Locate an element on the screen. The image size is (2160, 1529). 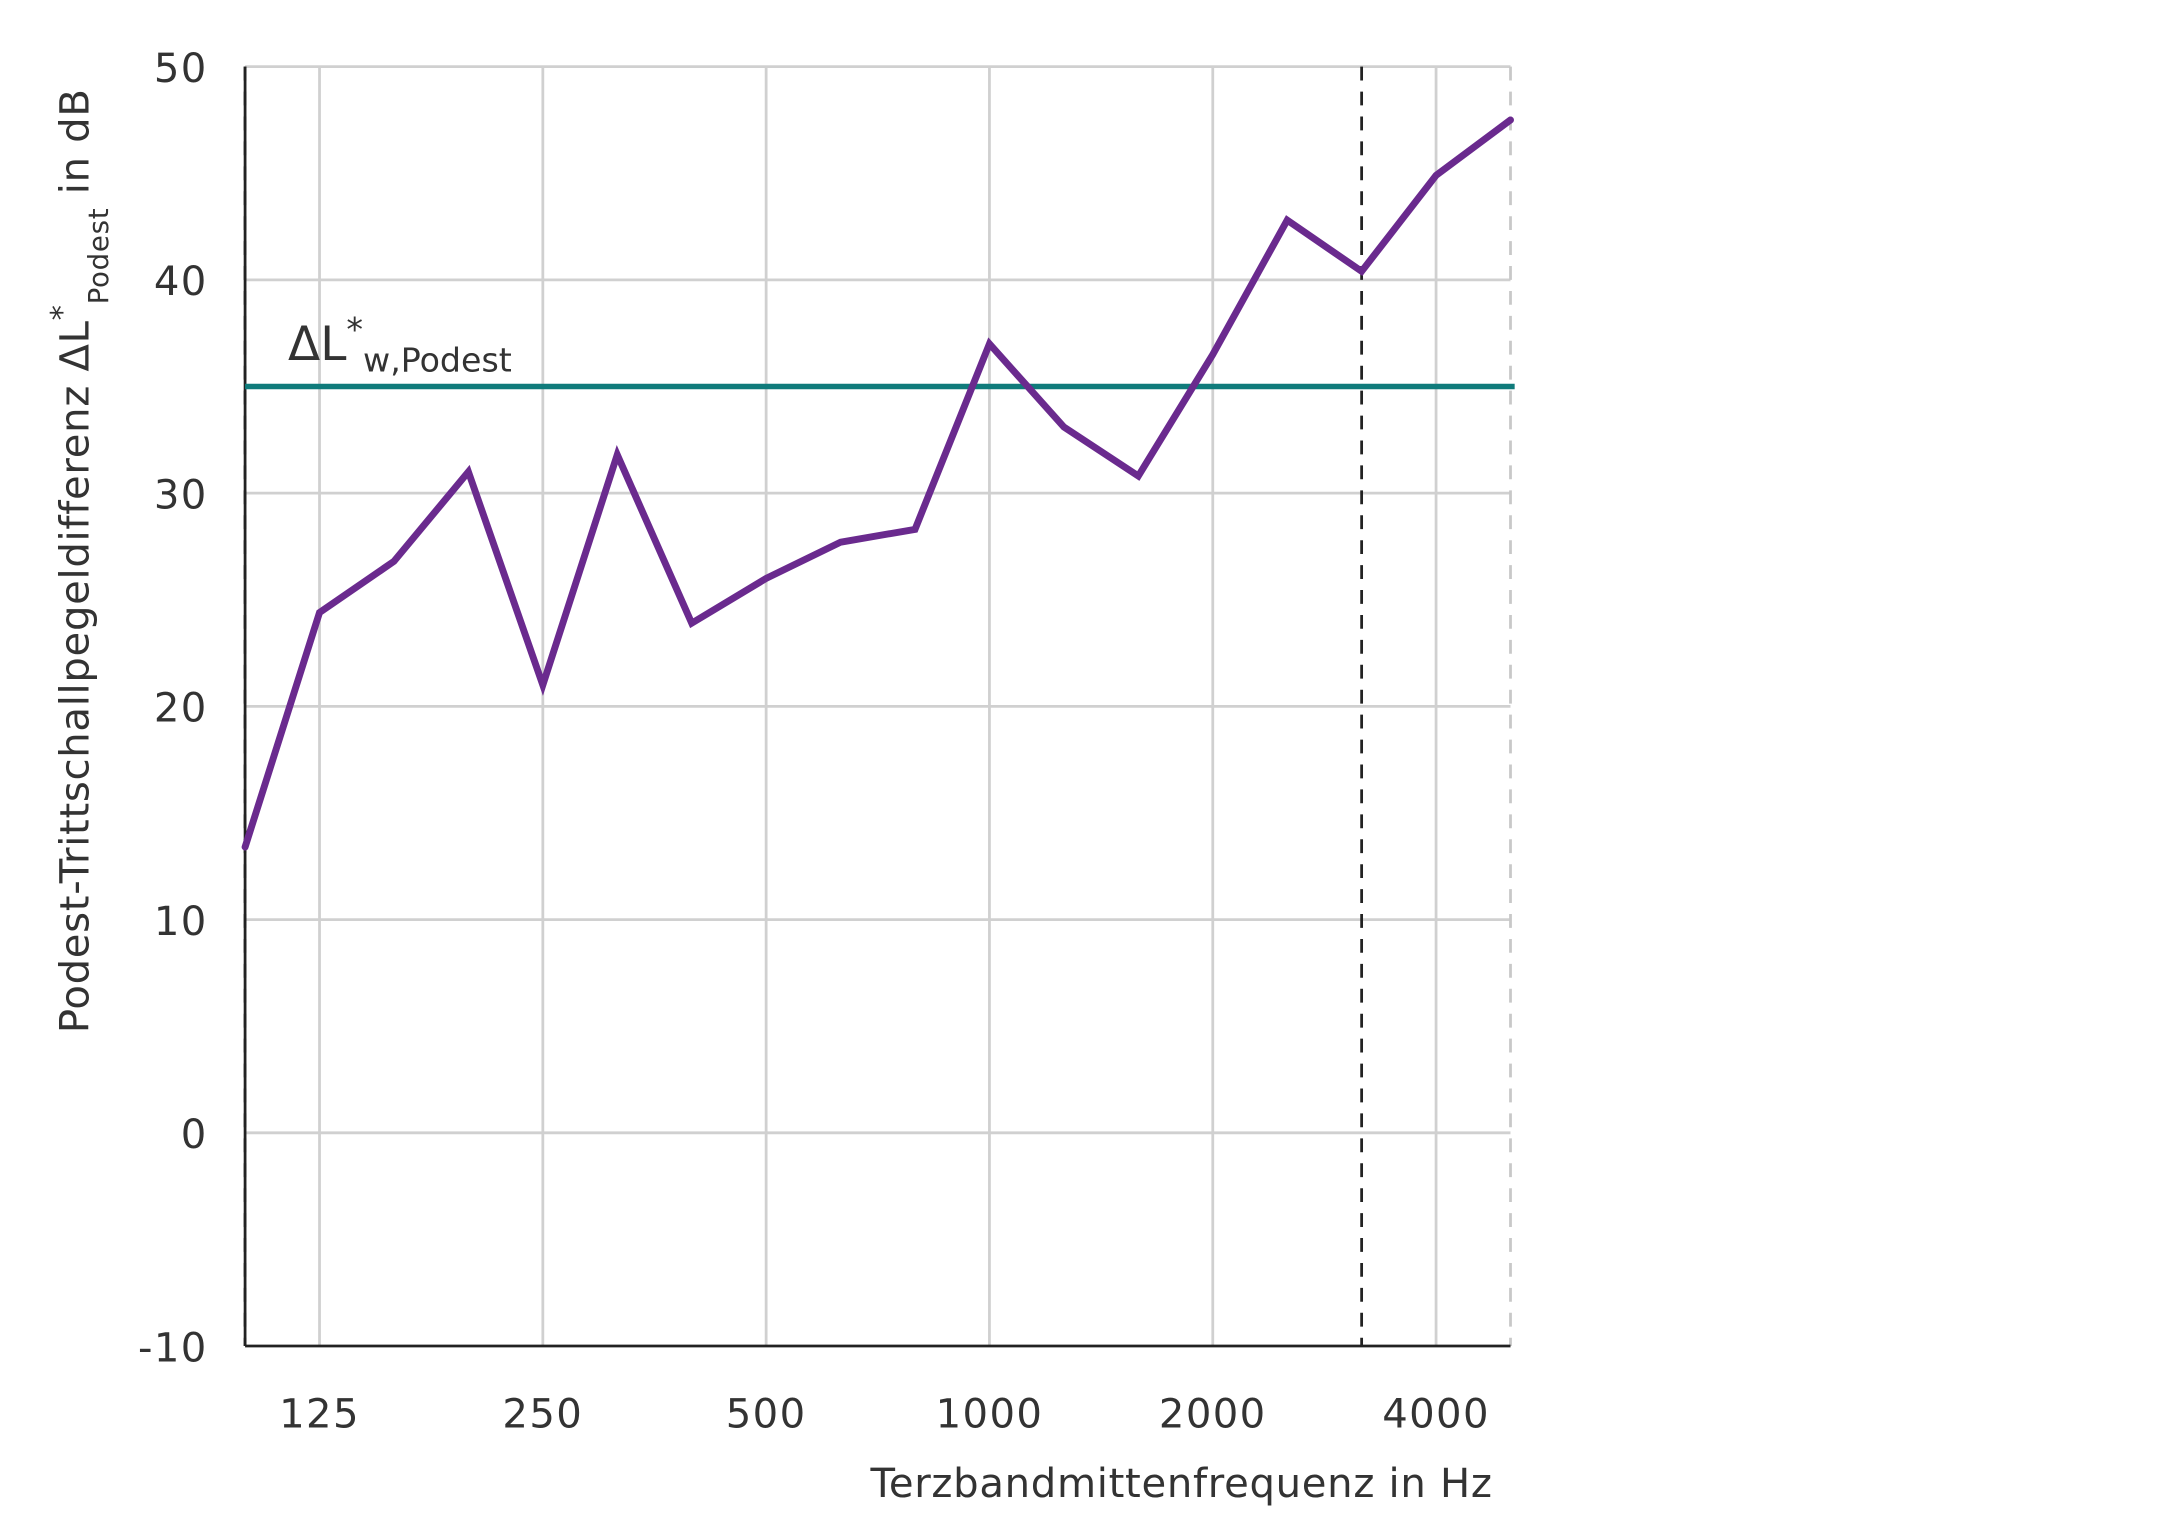
y-tick-labels: -10 0 10 20 30 40 50 is located at coordinates (173, 708).